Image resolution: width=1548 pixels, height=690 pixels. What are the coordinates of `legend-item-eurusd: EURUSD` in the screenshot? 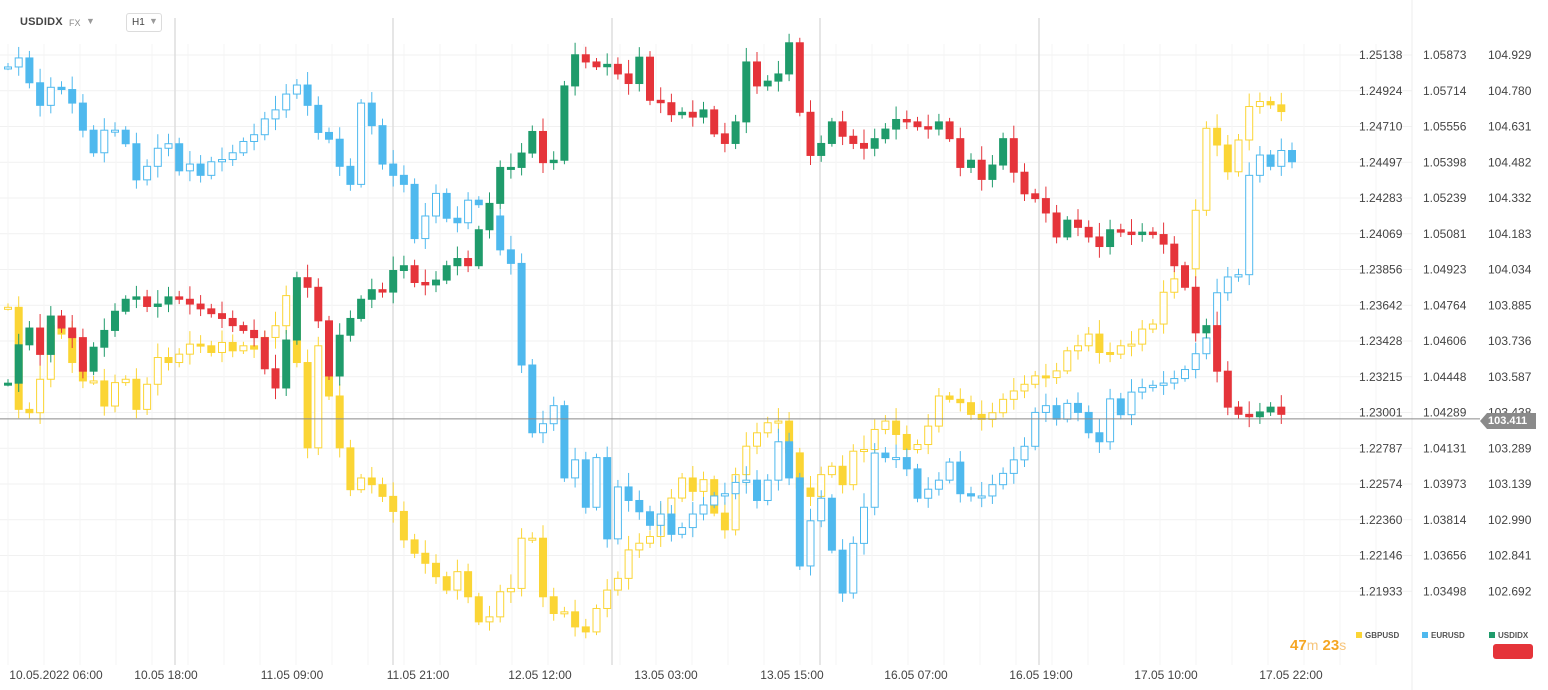 It's located at (1443, 635).